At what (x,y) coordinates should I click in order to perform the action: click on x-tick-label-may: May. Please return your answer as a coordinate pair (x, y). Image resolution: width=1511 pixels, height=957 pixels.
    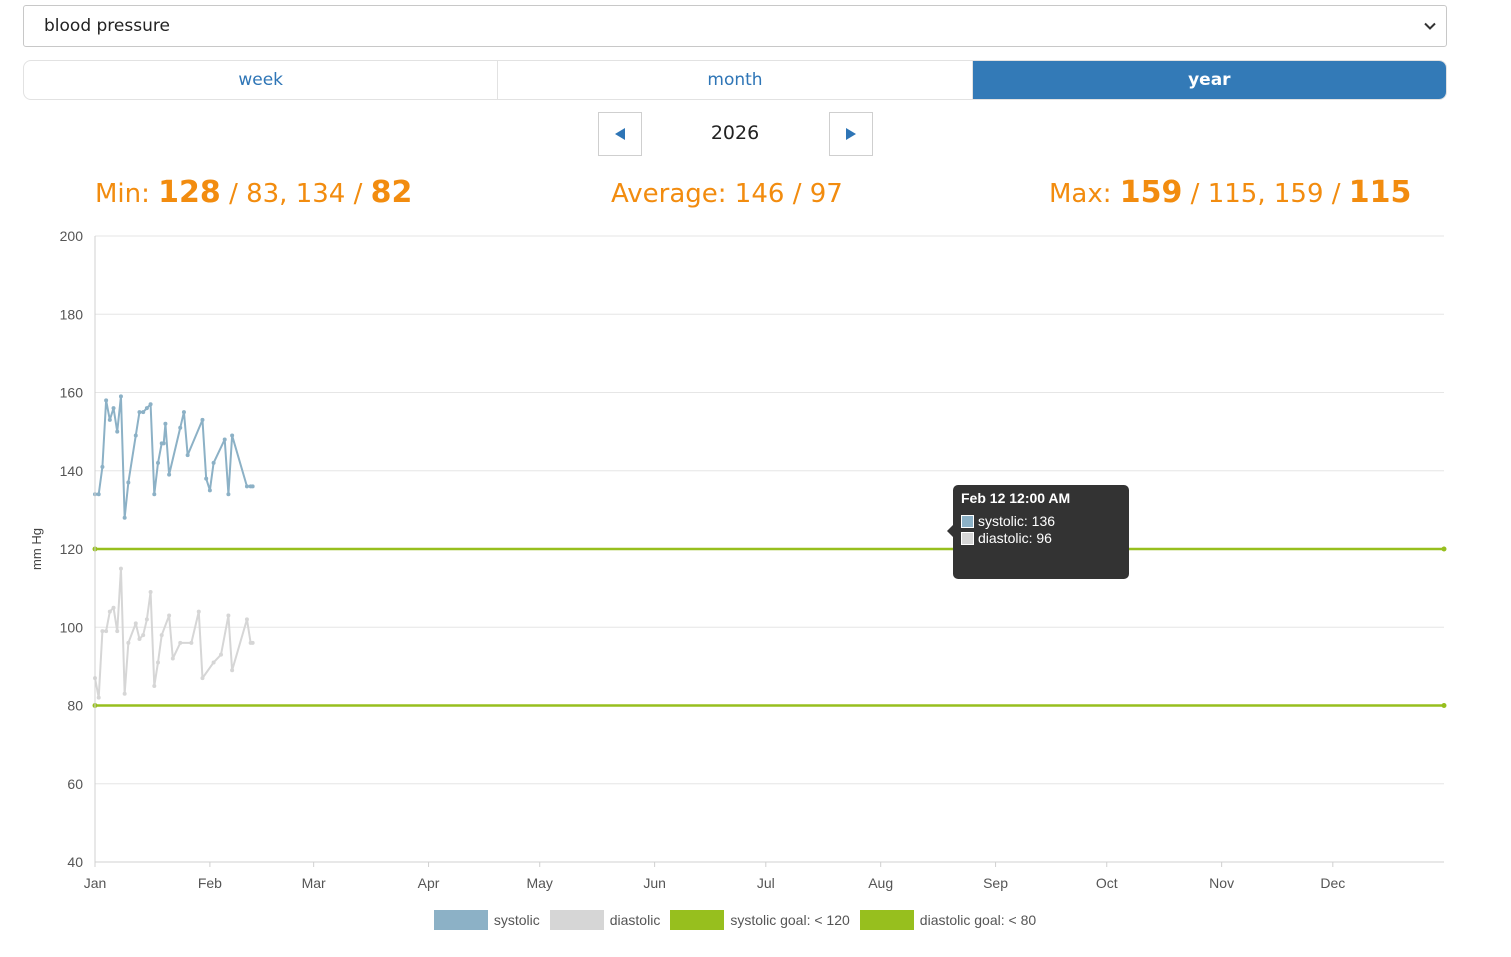
    Looking at the image, I should click on (539, 883).